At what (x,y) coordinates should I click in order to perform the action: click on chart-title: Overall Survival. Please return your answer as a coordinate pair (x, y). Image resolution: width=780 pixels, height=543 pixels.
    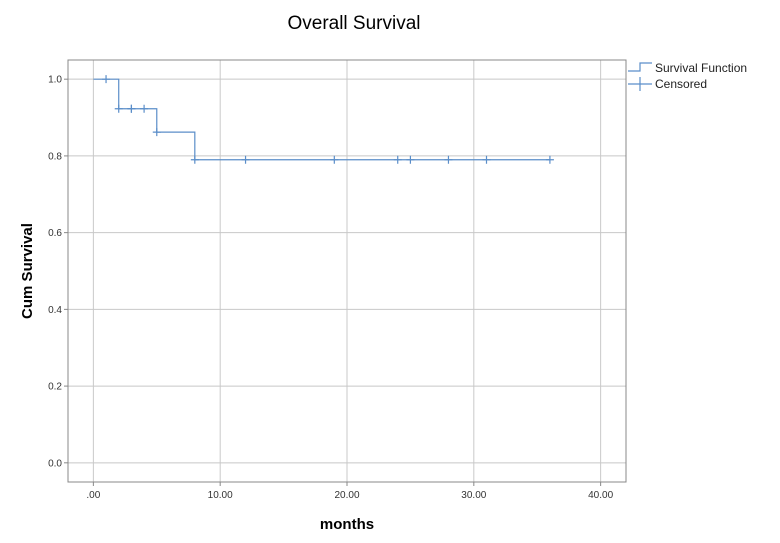
    Looking at the image, I should click on (353, 23).